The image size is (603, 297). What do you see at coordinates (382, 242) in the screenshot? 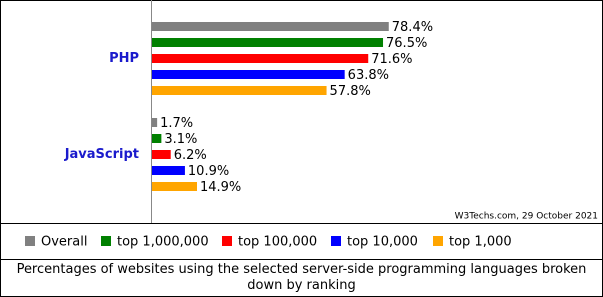
I see `legend-label: top 10,000` at bounding box center [382, 242].